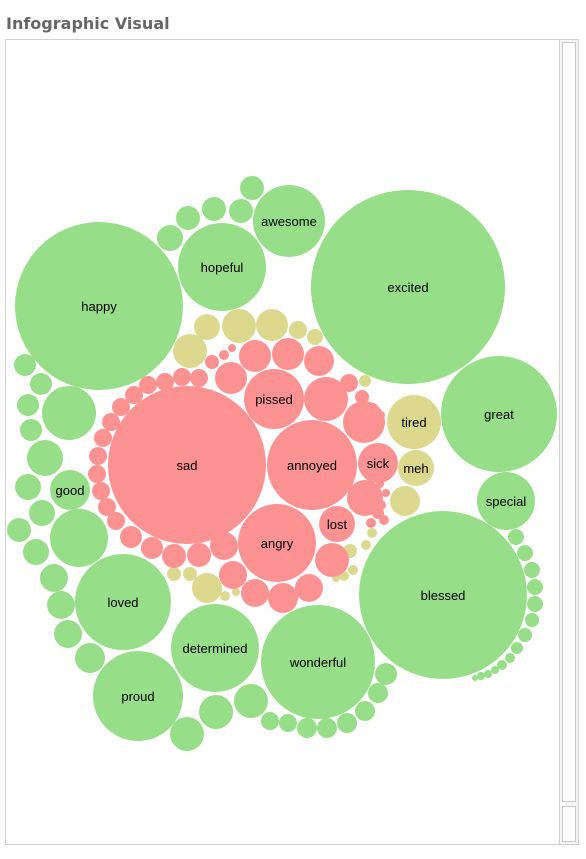 This screenshot has width=586, height=859. What do you see at coordinates (378, 463) in the screenshot?
I see `bubble-sick` at bounding box center [378, 463].